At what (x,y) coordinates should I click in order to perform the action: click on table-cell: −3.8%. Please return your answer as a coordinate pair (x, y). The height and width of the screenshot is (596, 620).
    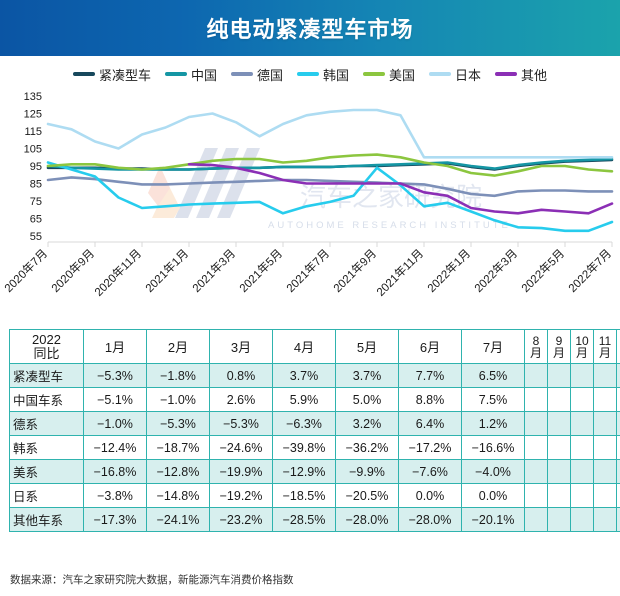
    Looking at the image, I should click on (115, 495).